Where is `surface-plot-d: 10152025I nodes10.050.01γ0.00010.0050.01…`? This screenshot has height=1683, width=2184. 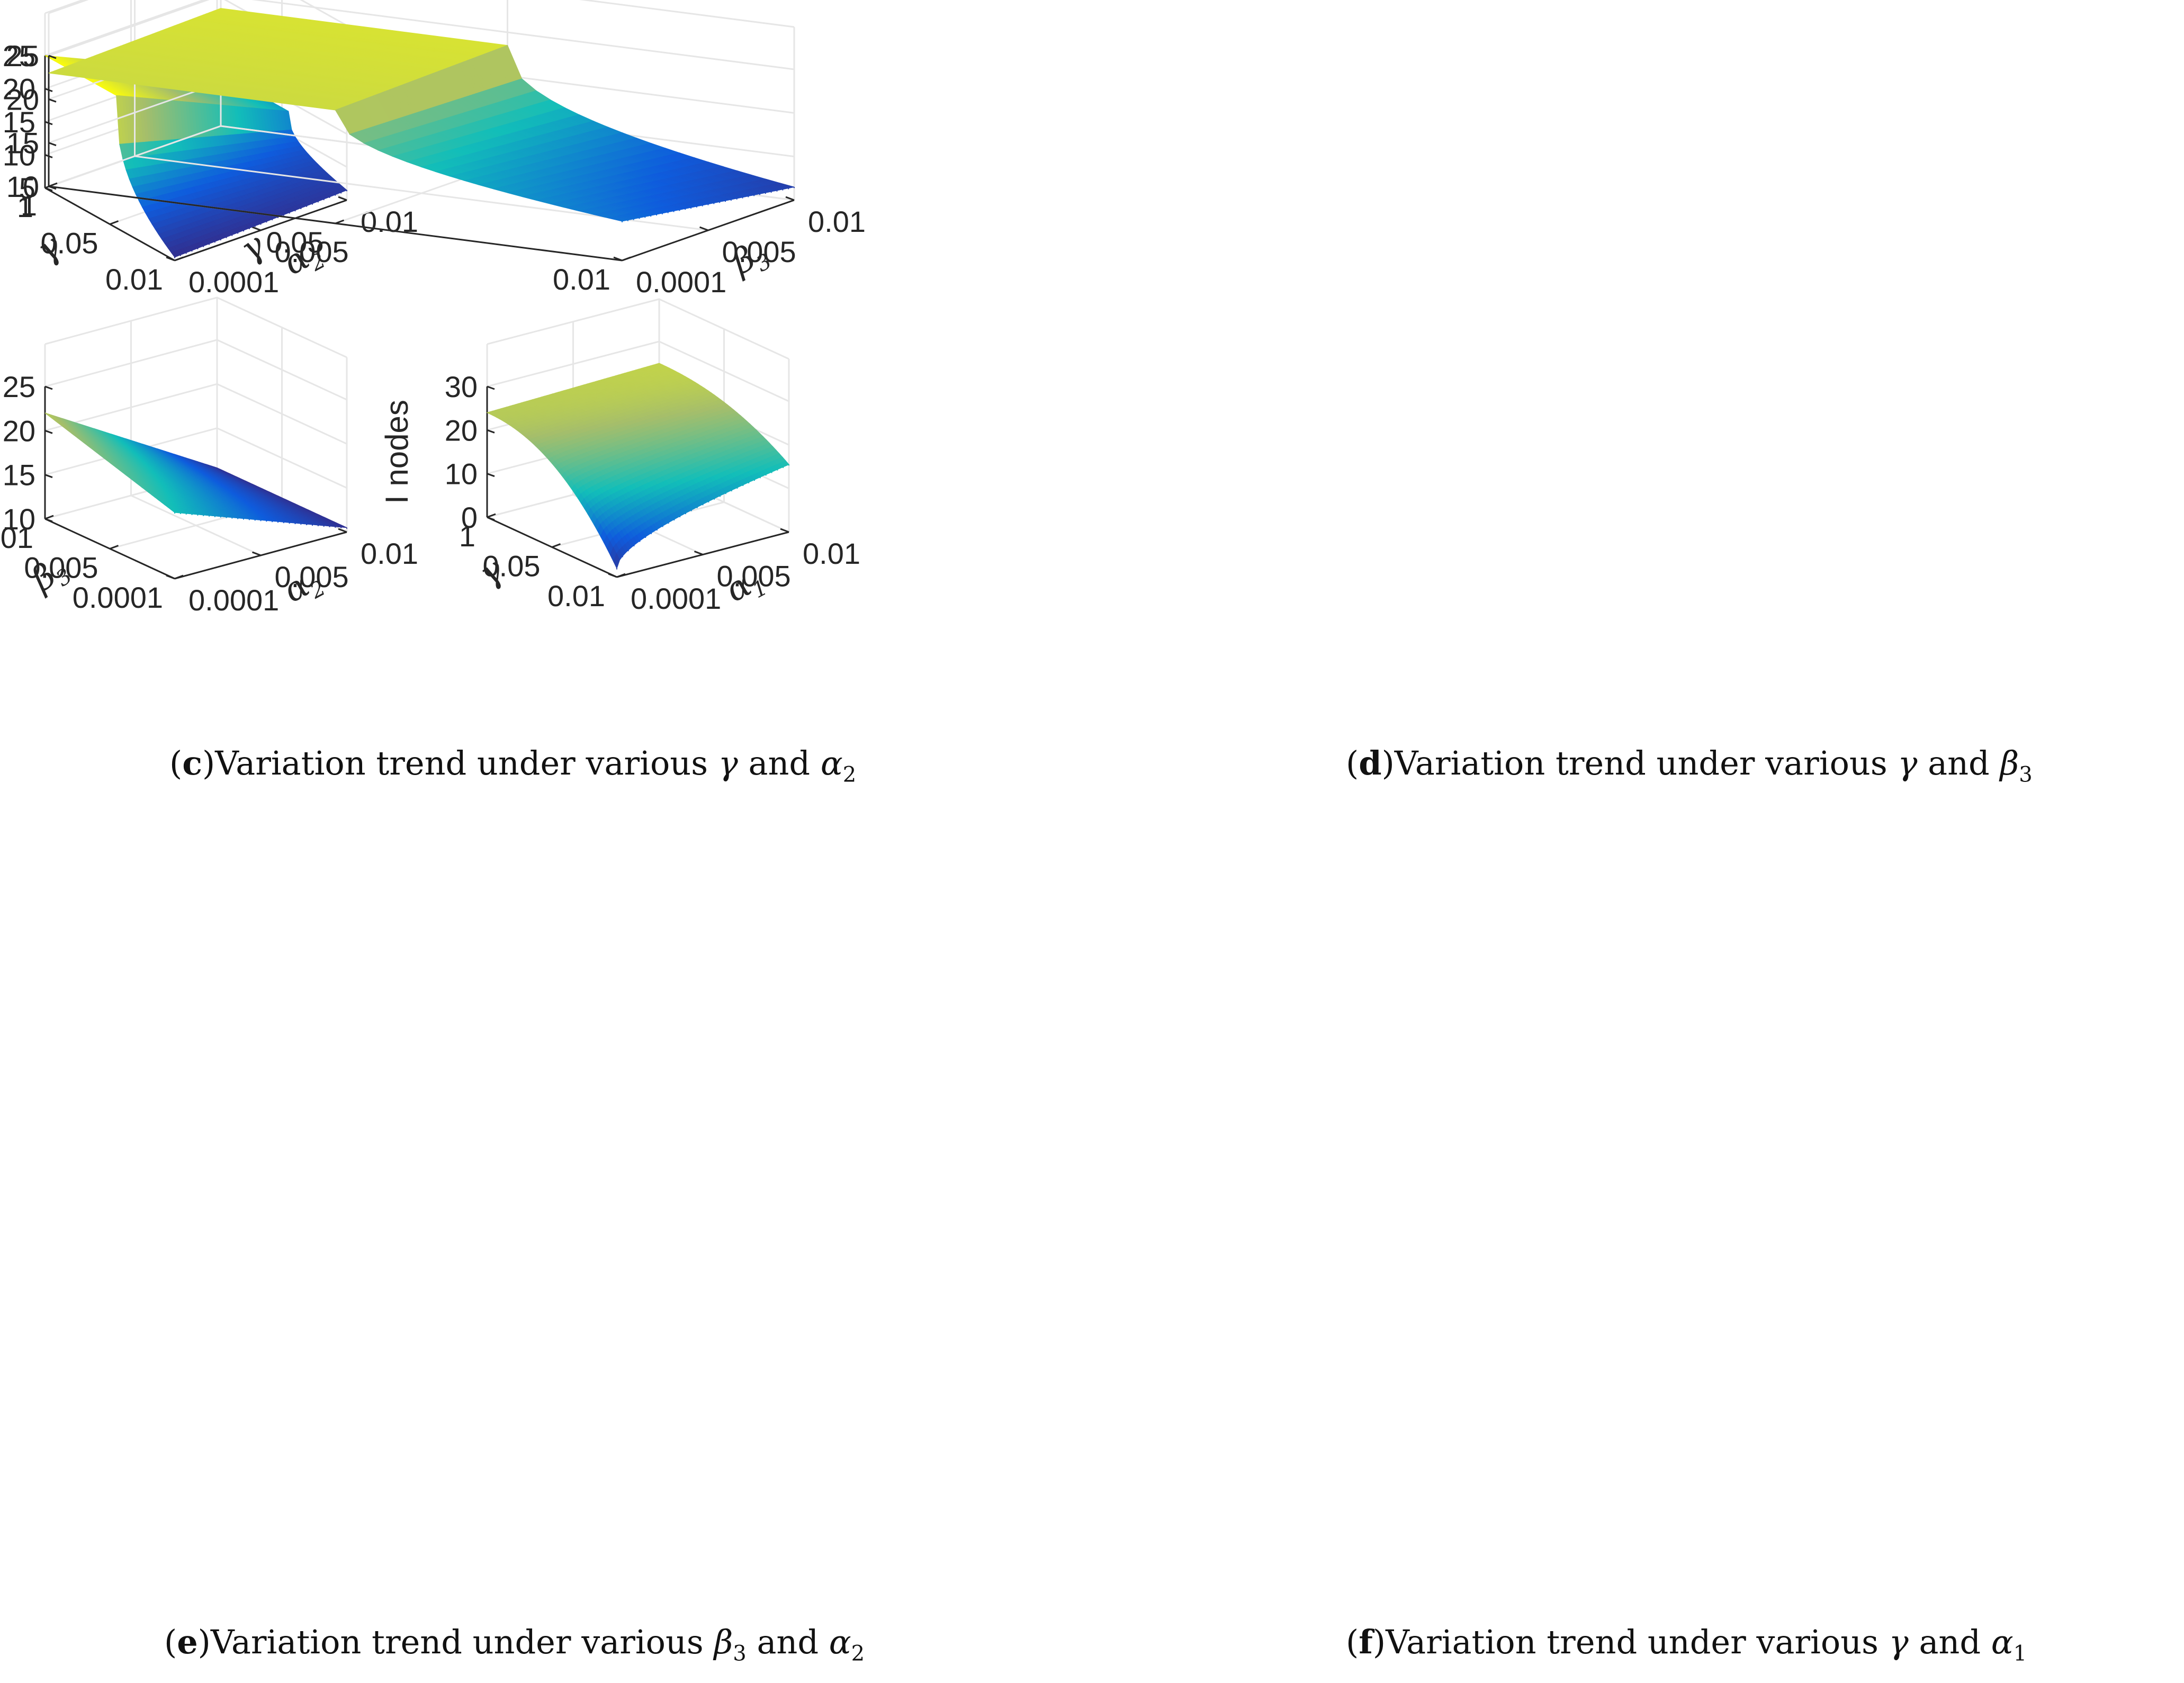 surface-plot-d: 10152025I nodes10.050.01γ0.00010.0050.01… is located at coordinates (436, 149).